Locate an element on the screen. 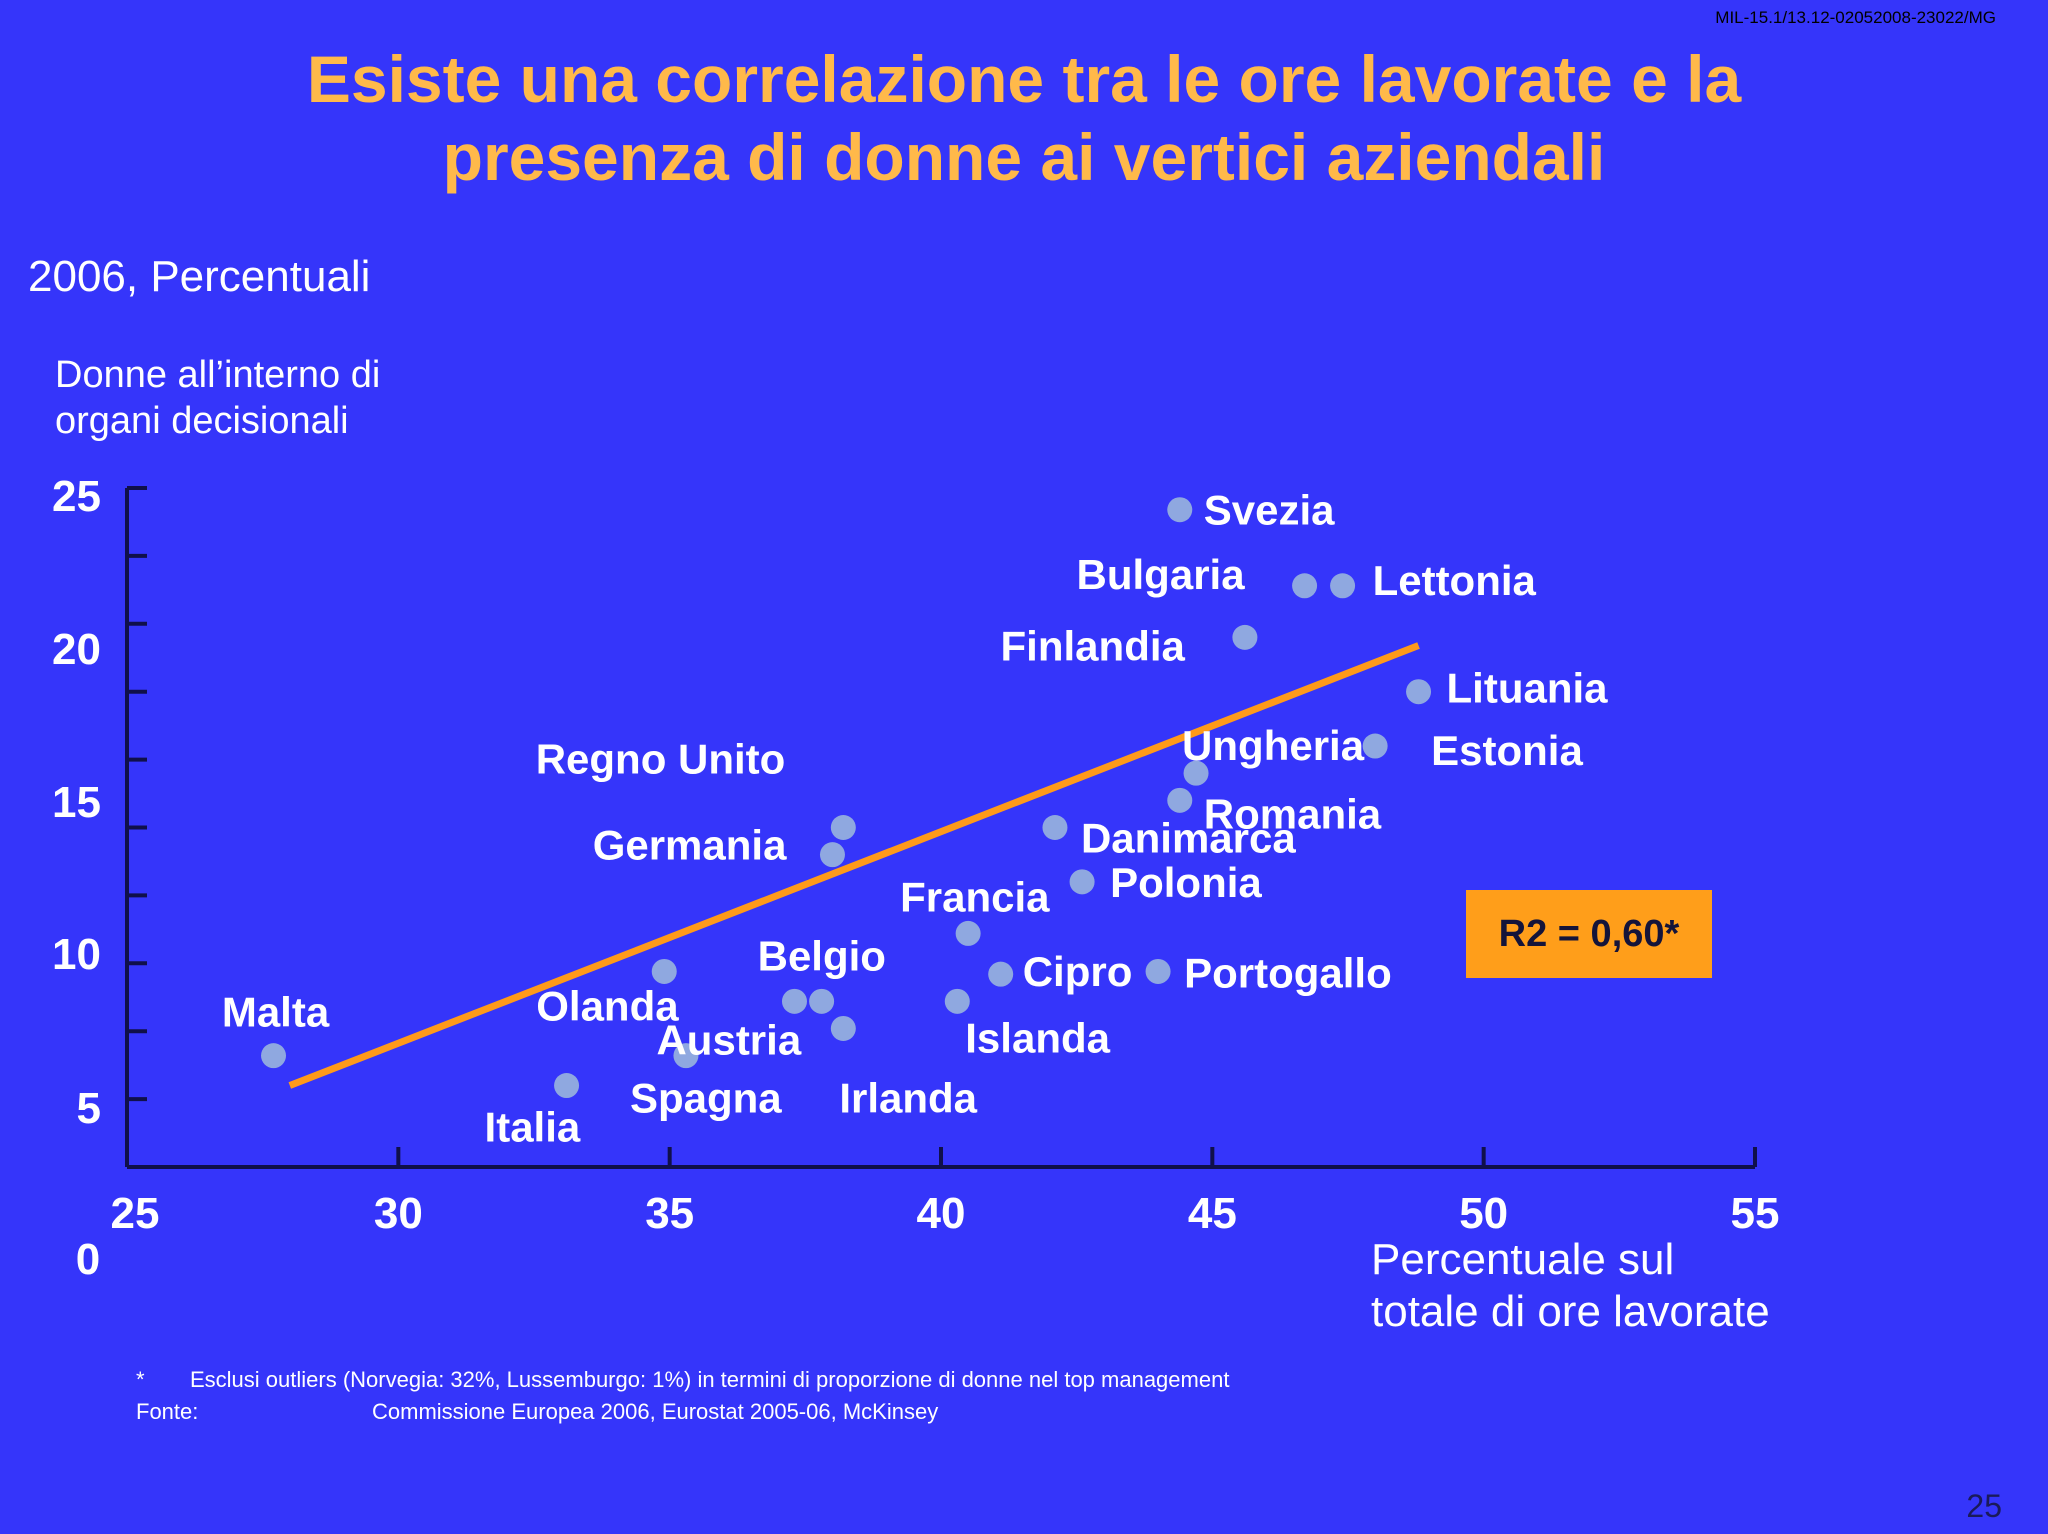 This screenshot has height=1534, width=2048. point-label: Francia is located at coordinates (975, 896).